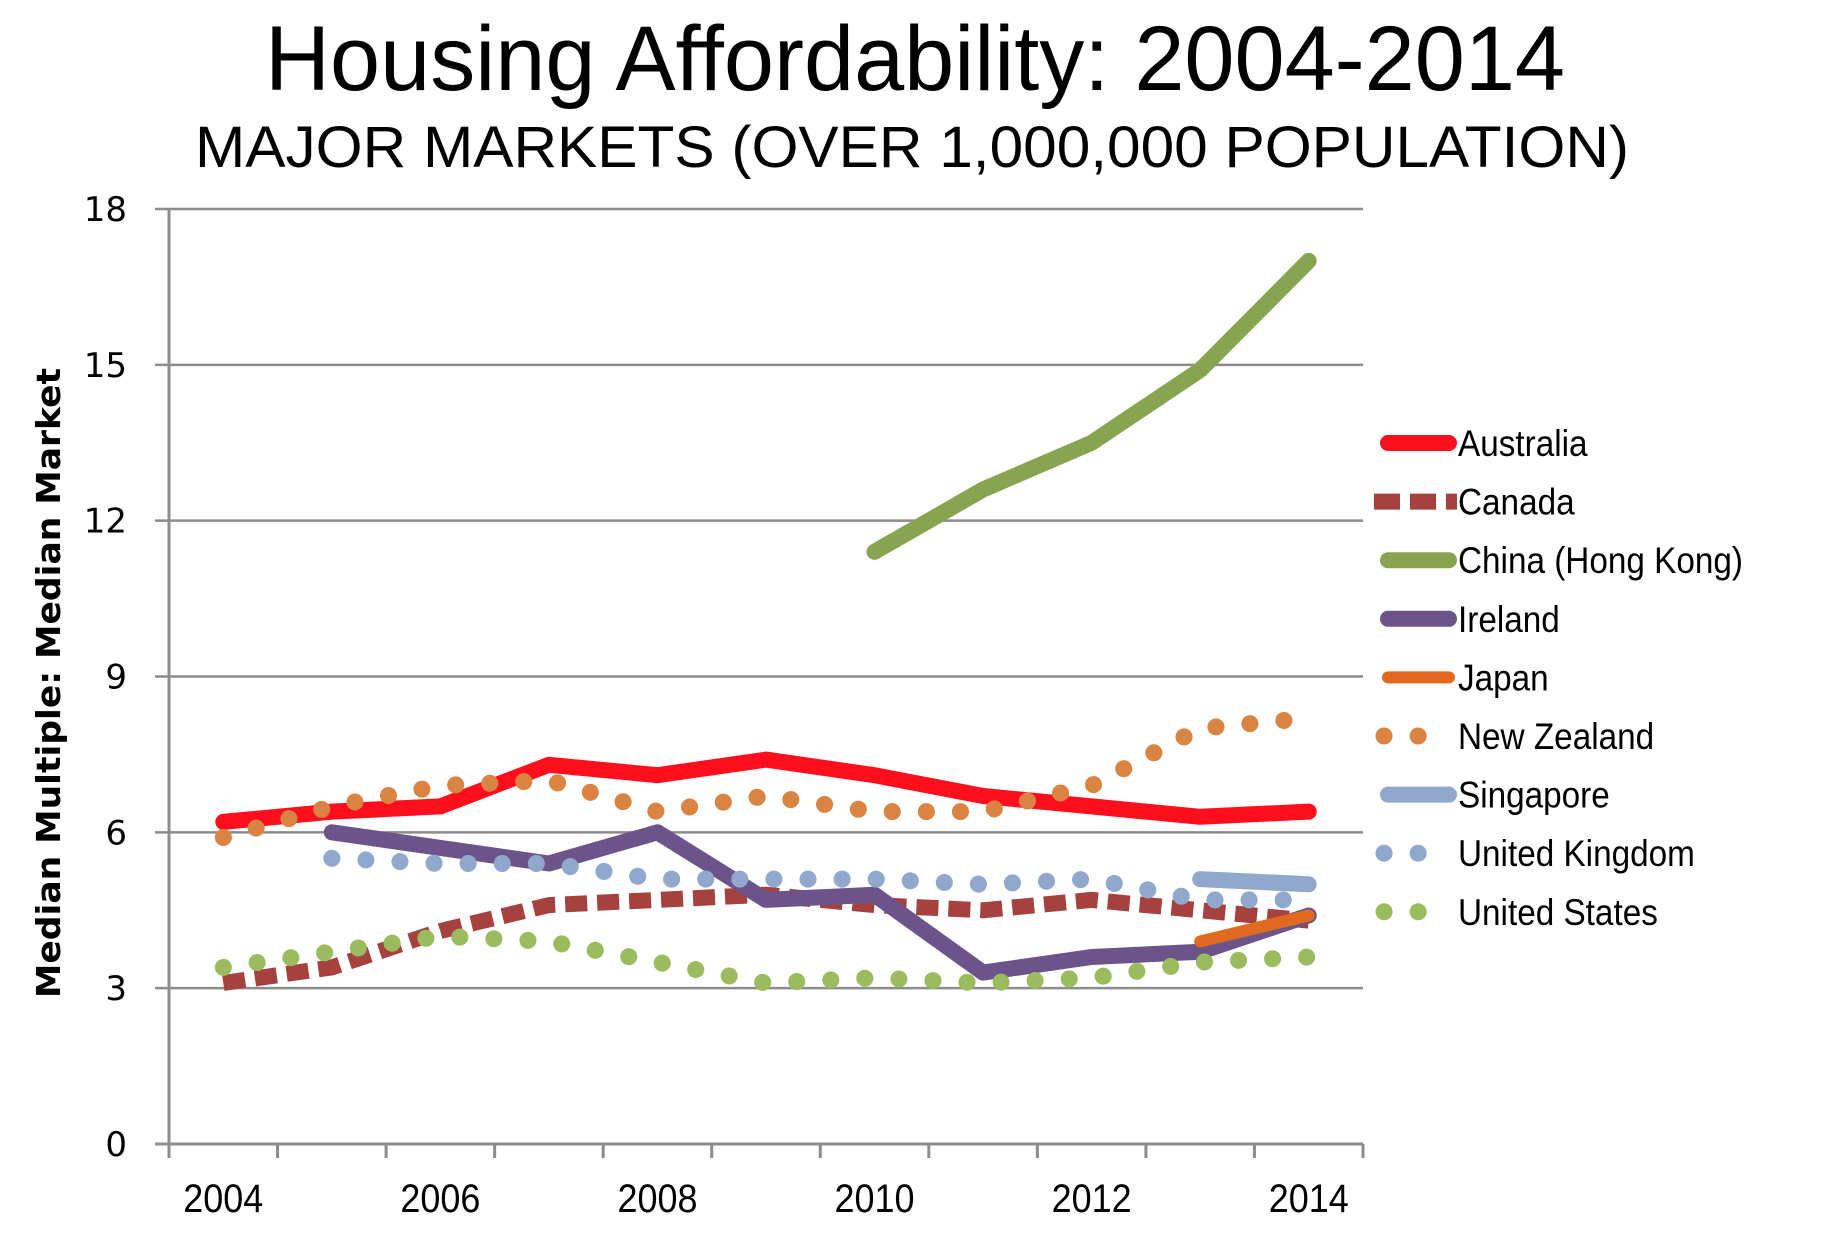 This screenshot has height=1234, width=1830. Describe the element at coordinates (48, 683) in the screenshot. I see `y-axis-label: Median Multiple: Median Market` at that location.